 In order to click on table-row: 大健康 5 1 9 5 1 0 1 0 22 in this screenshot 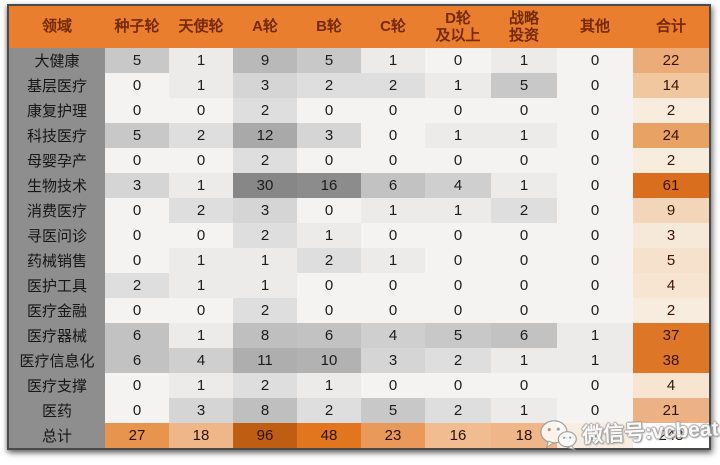, I will do `click(359, 60)`.